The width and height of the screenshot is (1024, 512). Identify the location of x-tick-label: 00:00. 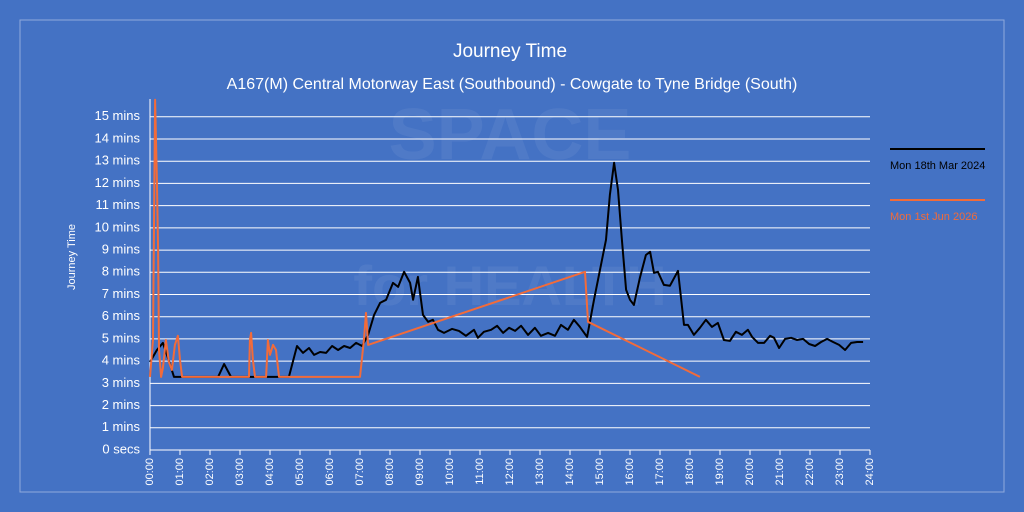
(150, 472).